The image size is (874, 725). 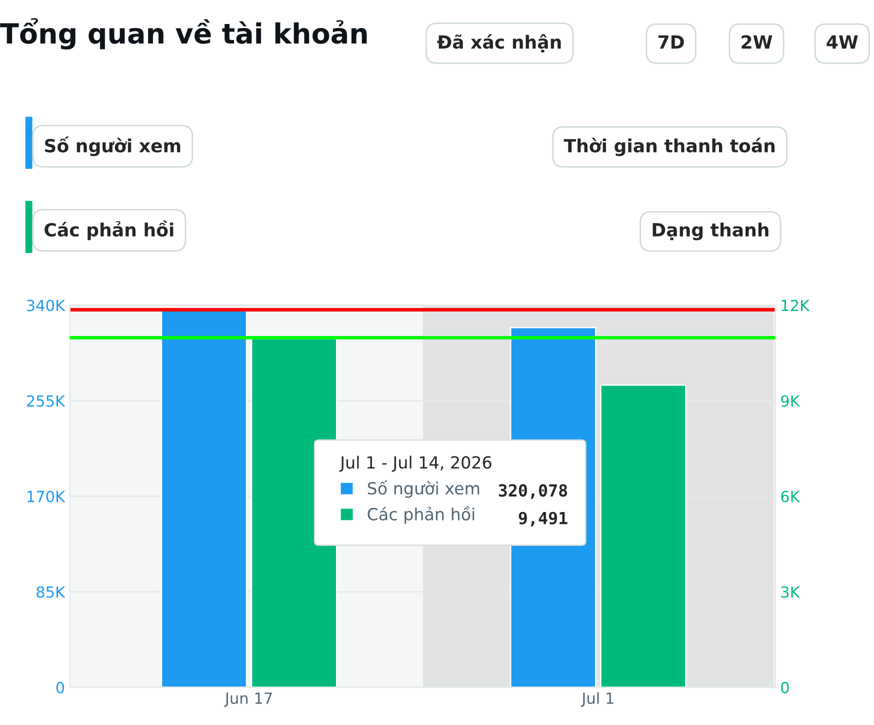 What do you see at coordinates (796, 306) in the screenshot?
I see `y2-tick-label: 12K` at bounding box center [796, 306].